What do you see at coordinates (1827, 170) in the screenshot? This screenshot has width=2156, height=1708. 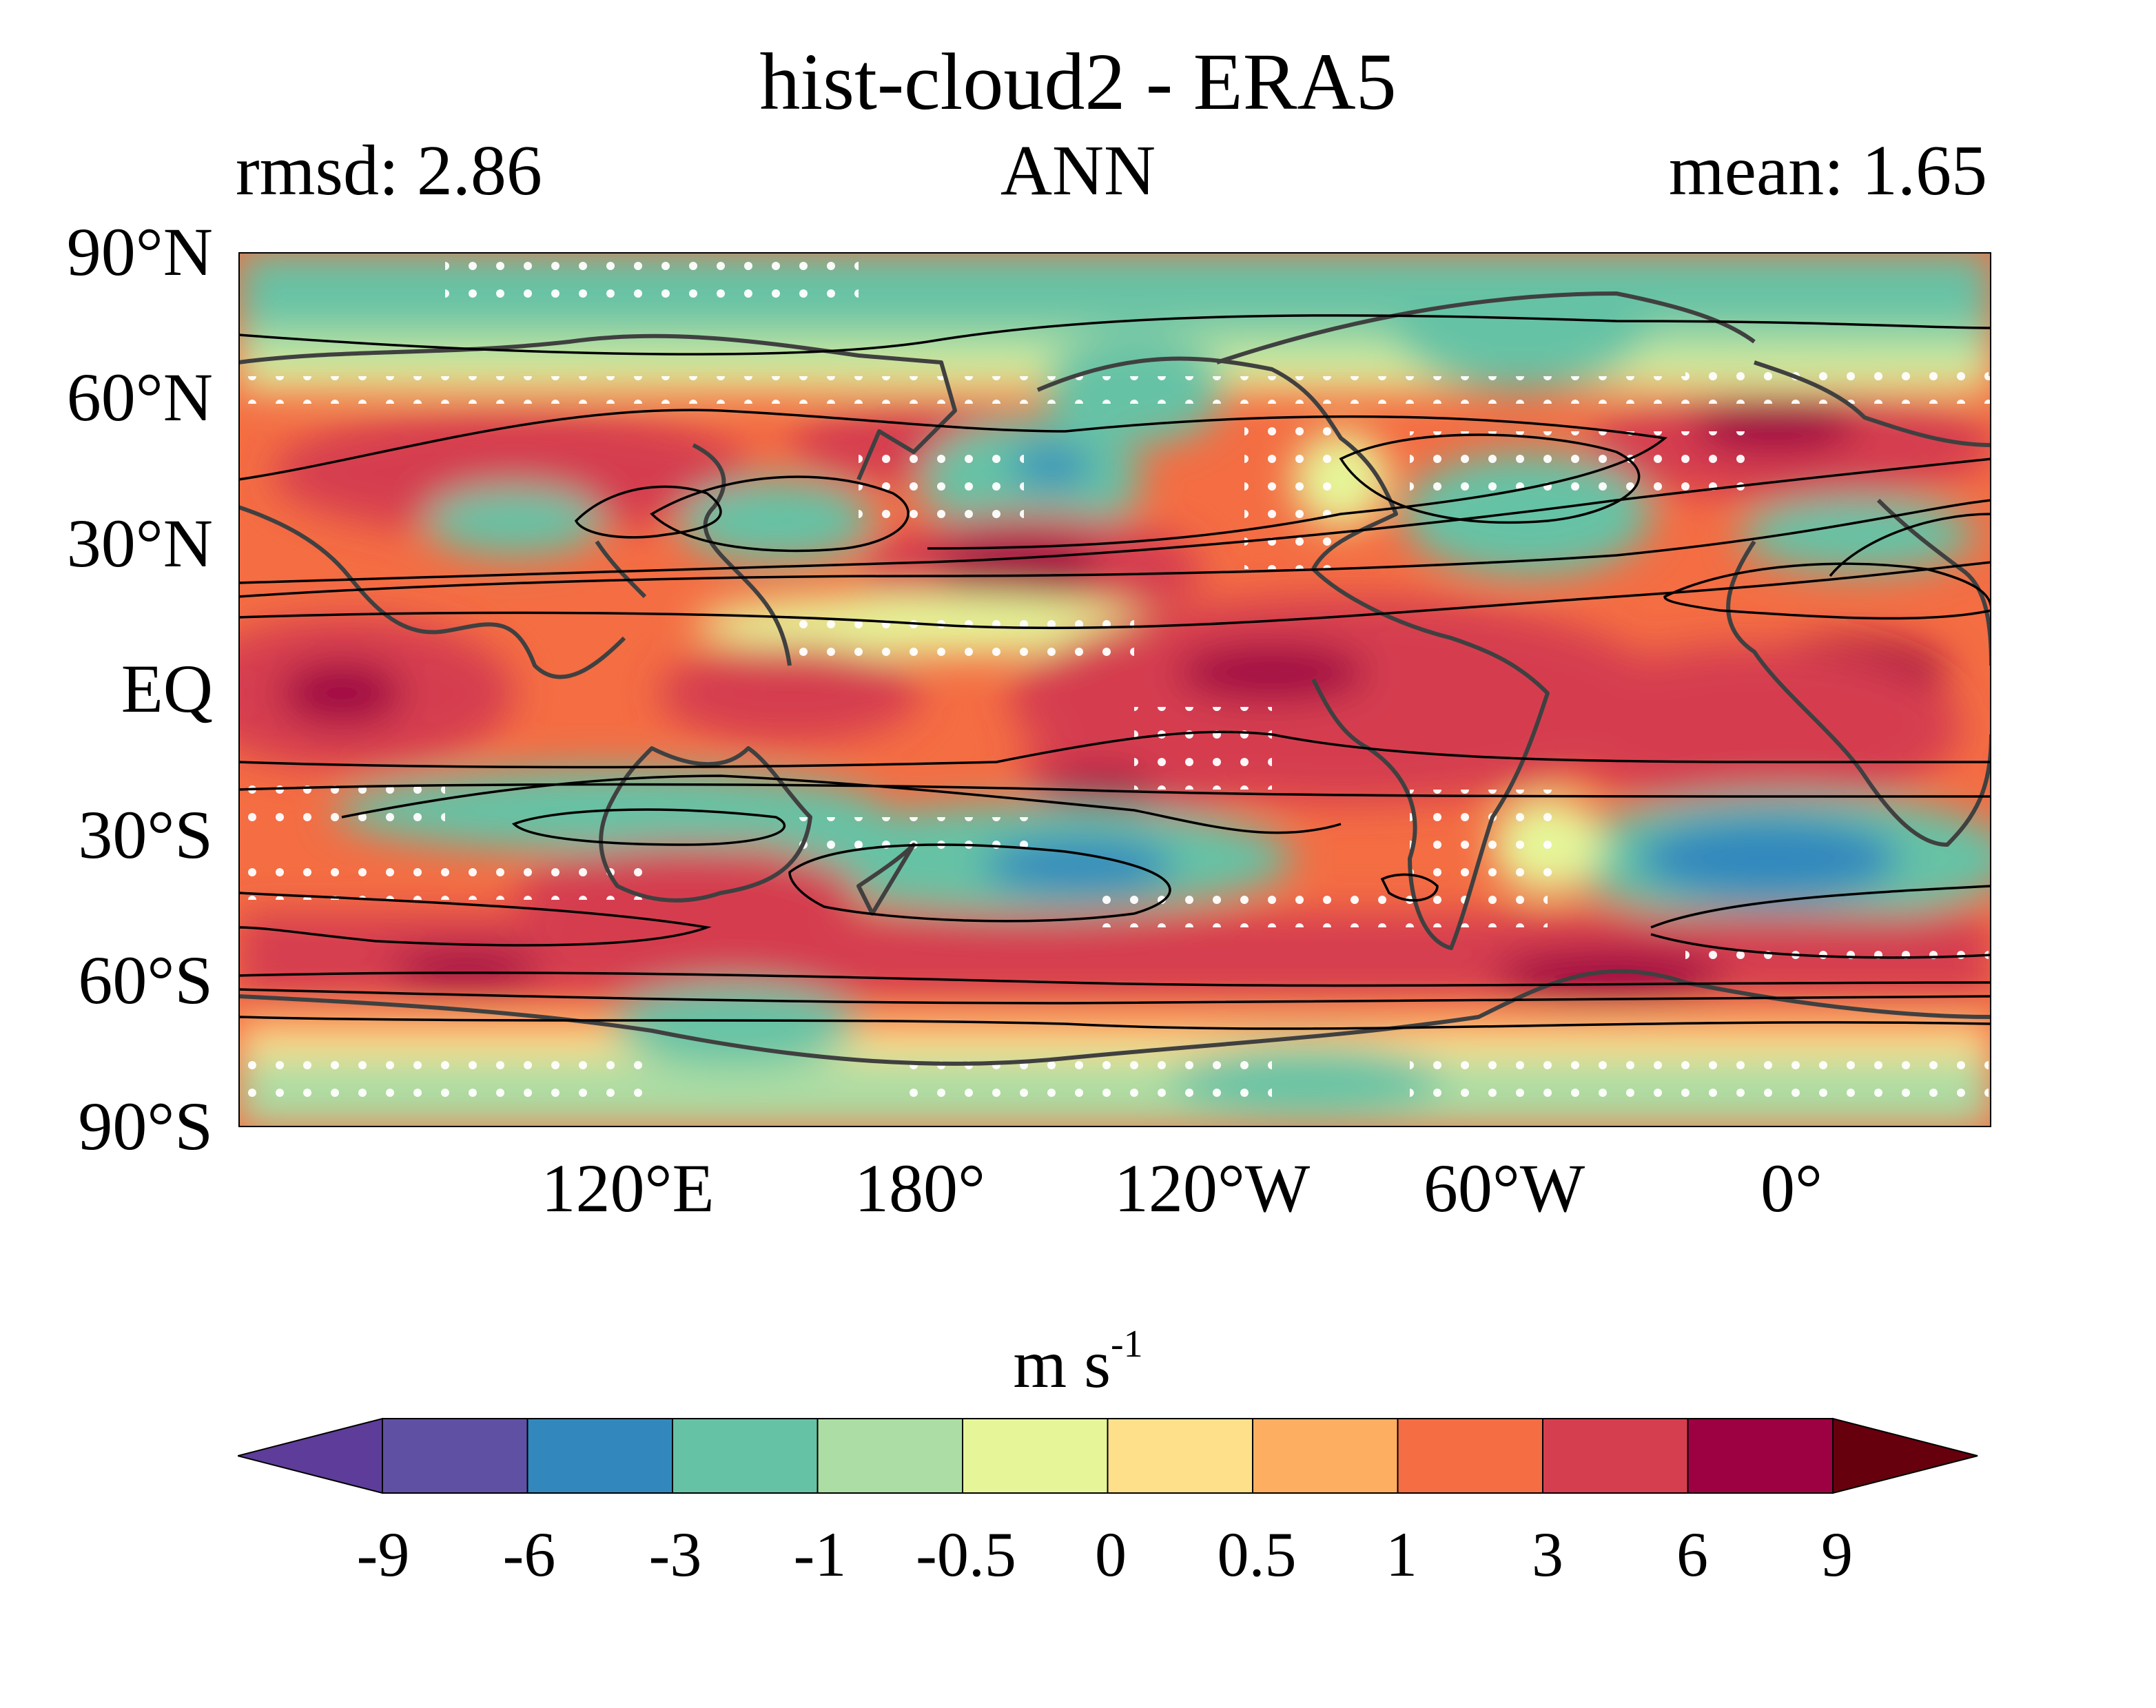 I see `mean-label: mean: 1.65` at bounding box center [1827, 170].